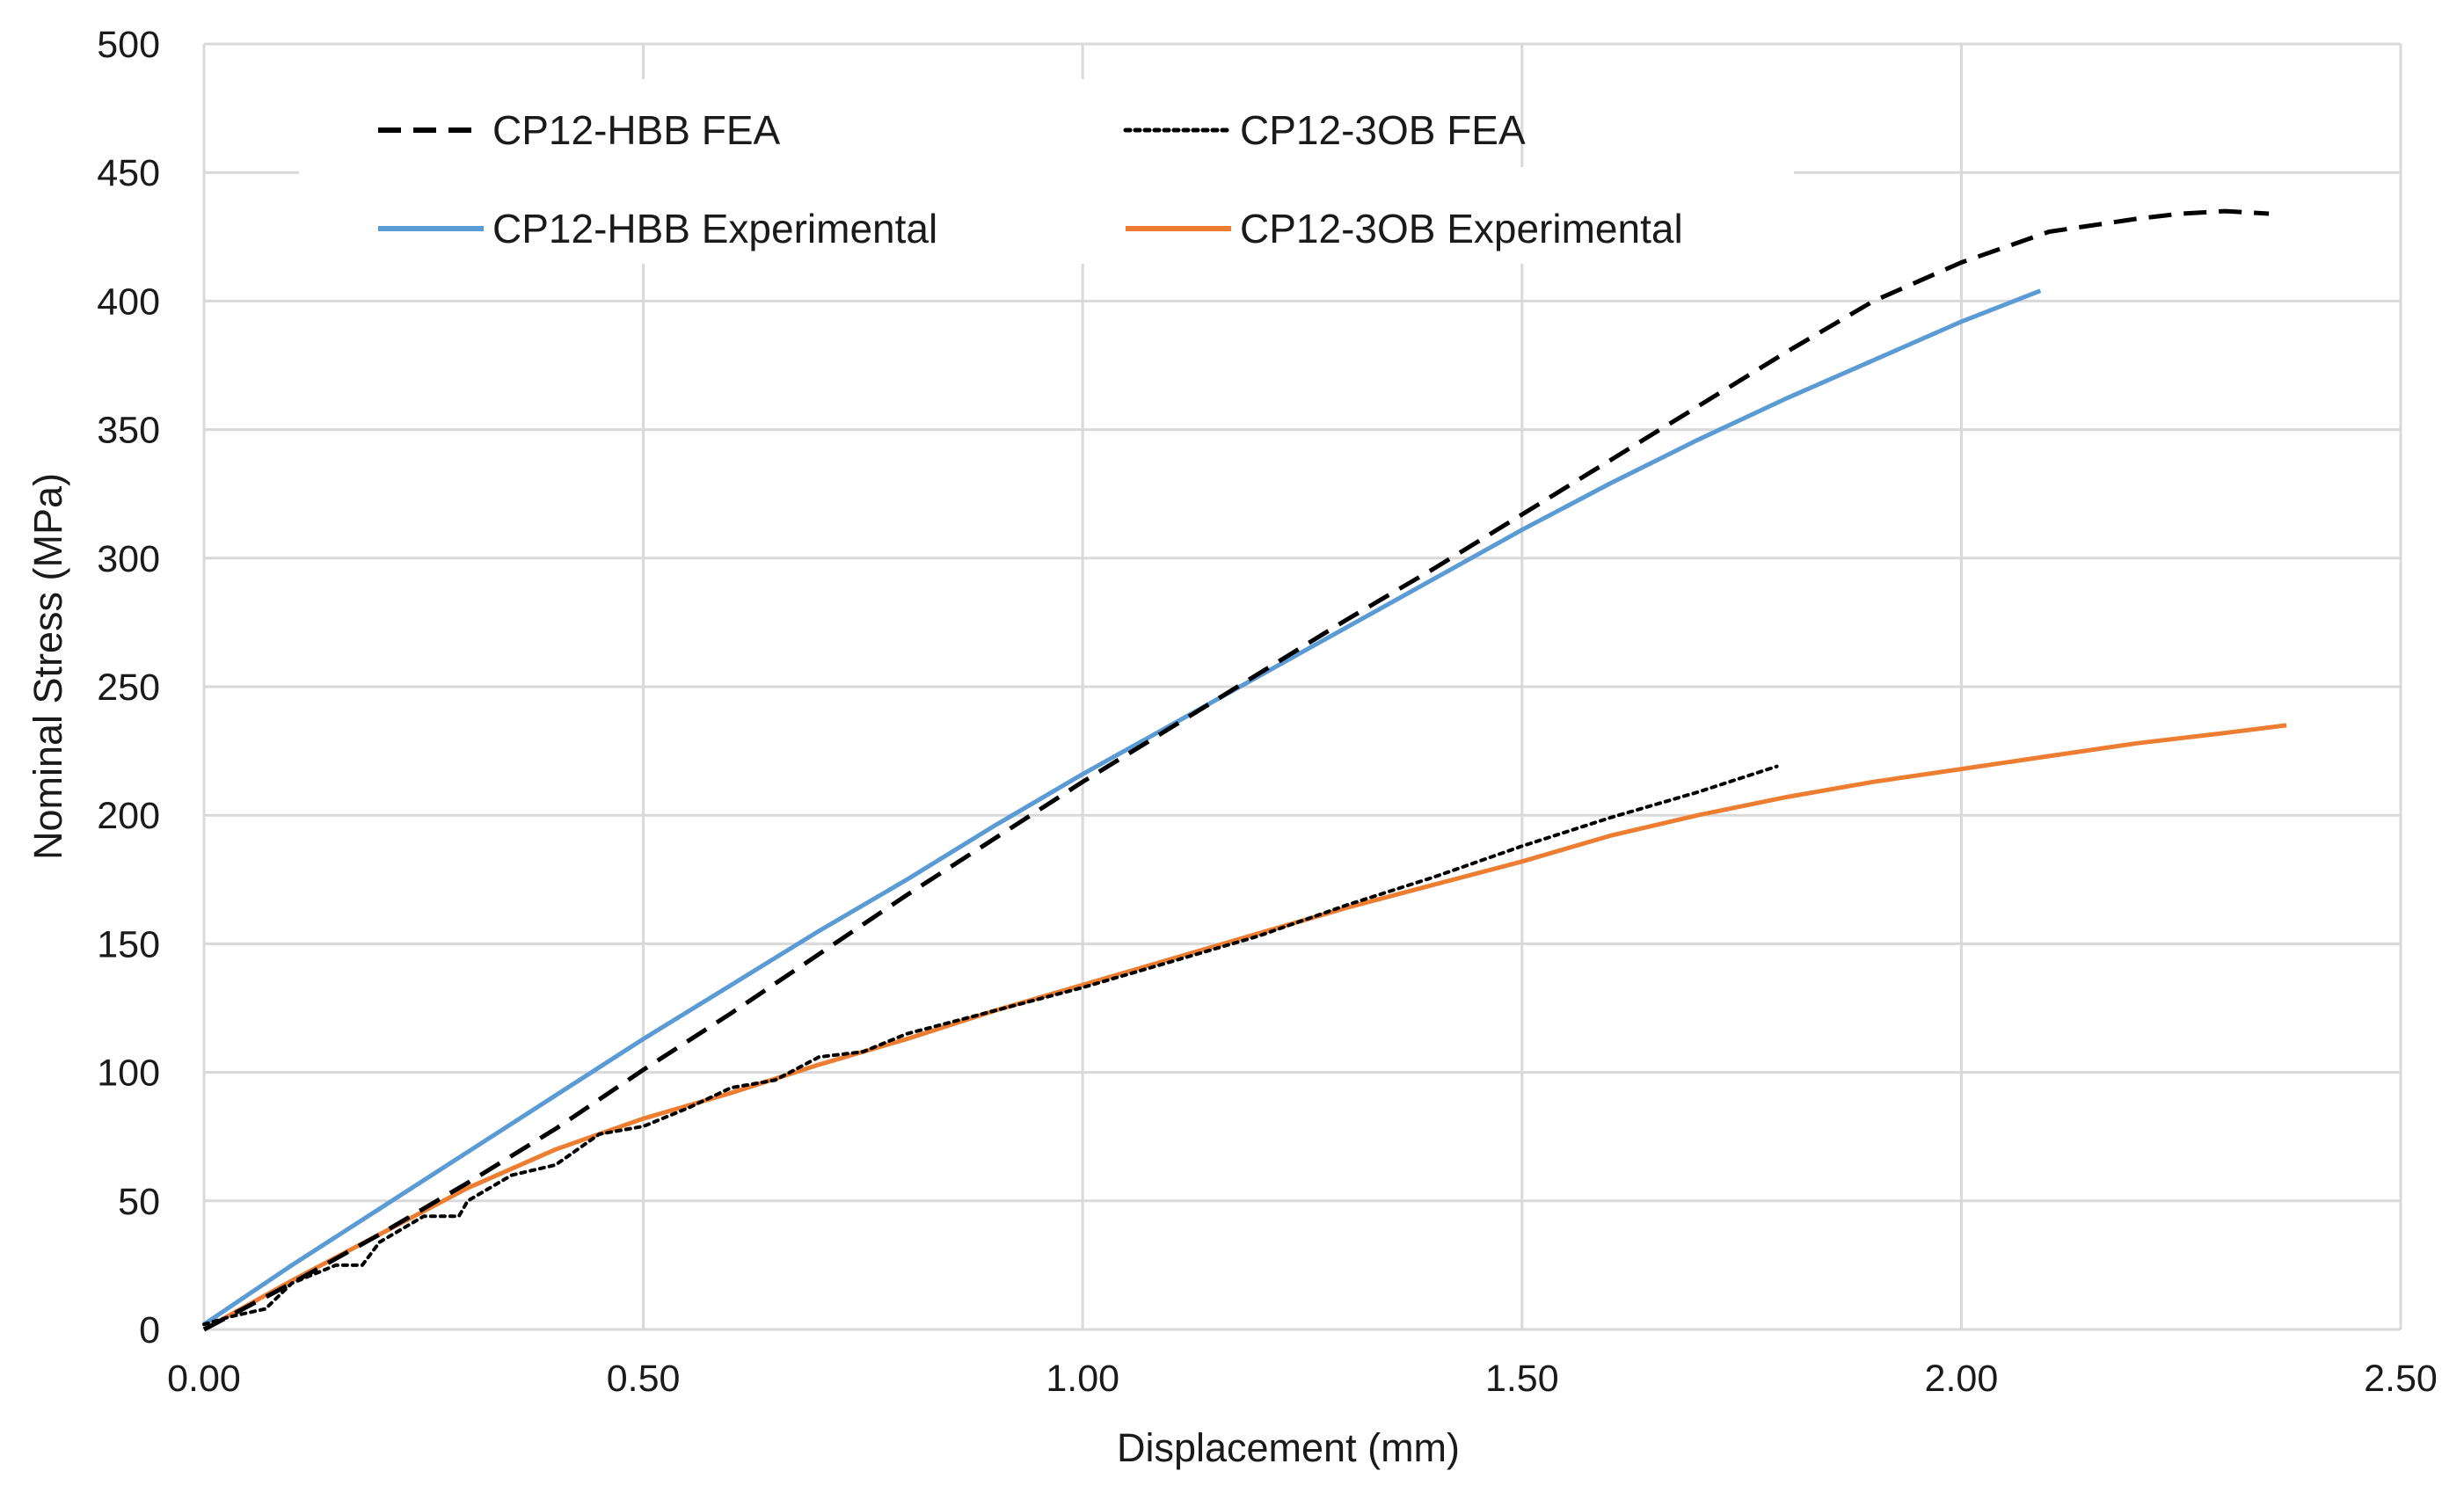 This screenshot has width=2464, height=1493. What do you see at coordinates (1522, 1379) in the screenshot?
I see `x-tick-label: 1.50` at bounding box center [1522, 1379].